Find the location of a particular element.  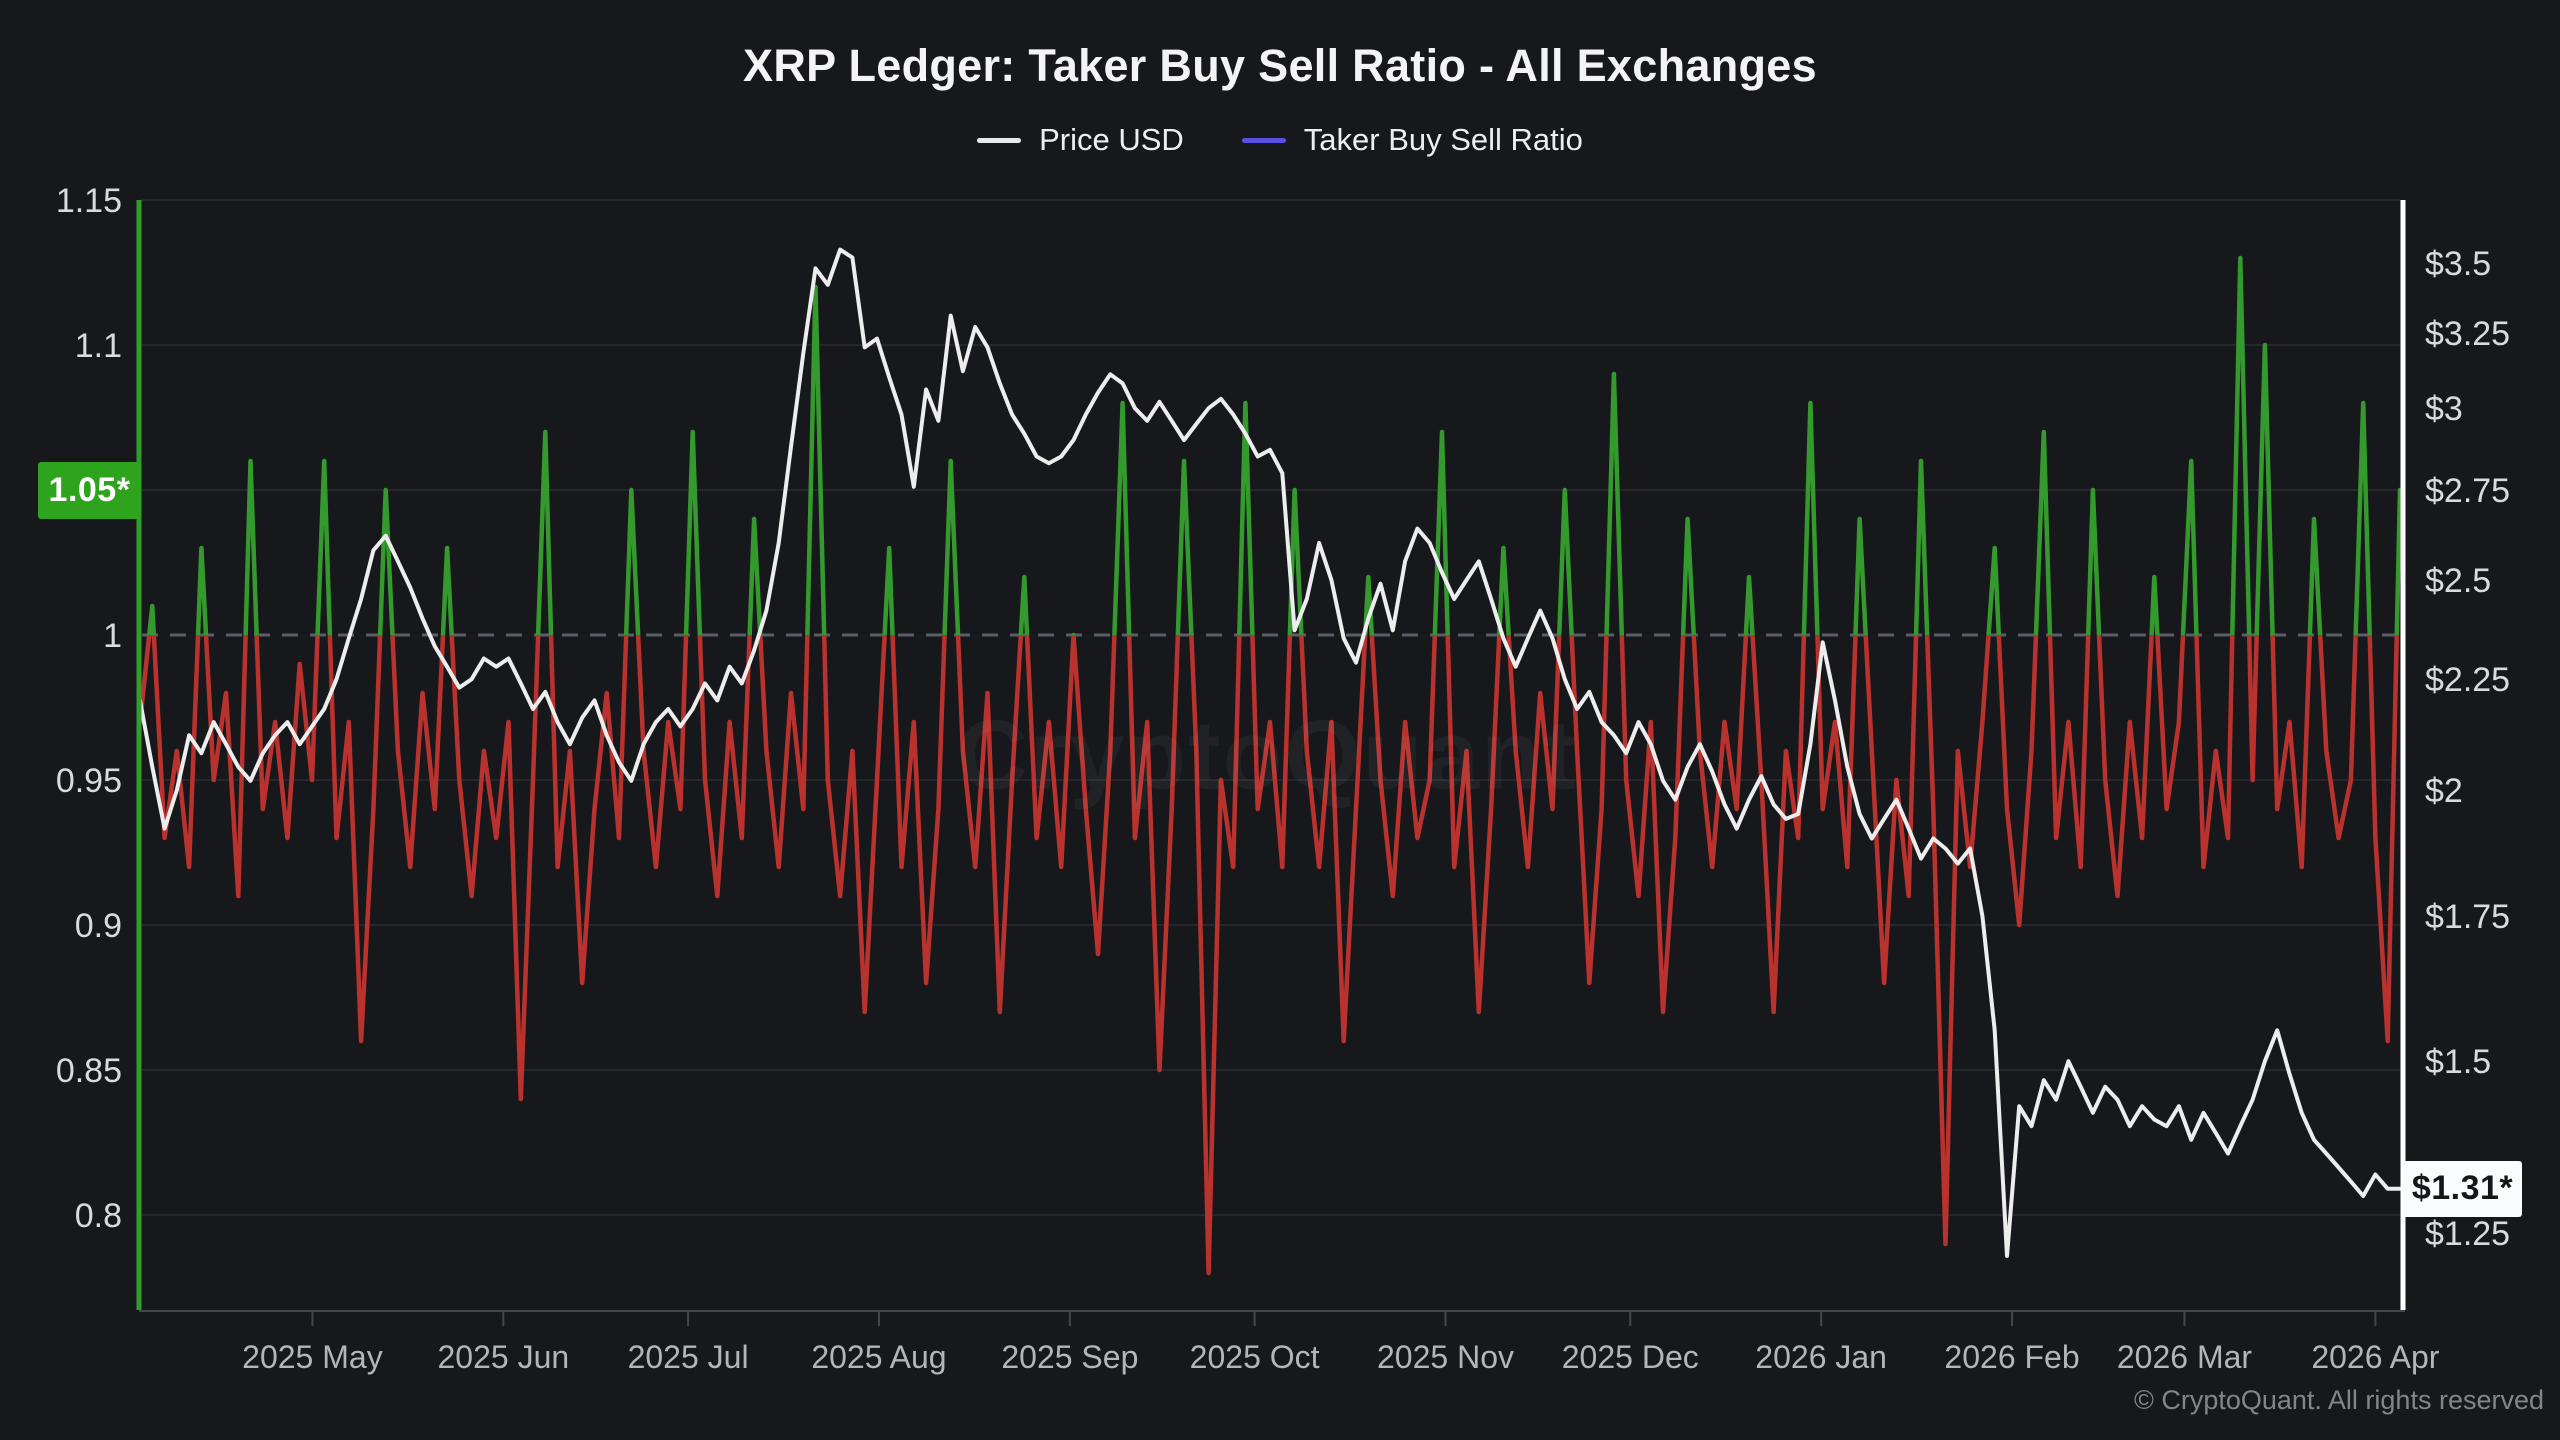

svg-text: 2025 Jun is located at coordinates (503, 1357).